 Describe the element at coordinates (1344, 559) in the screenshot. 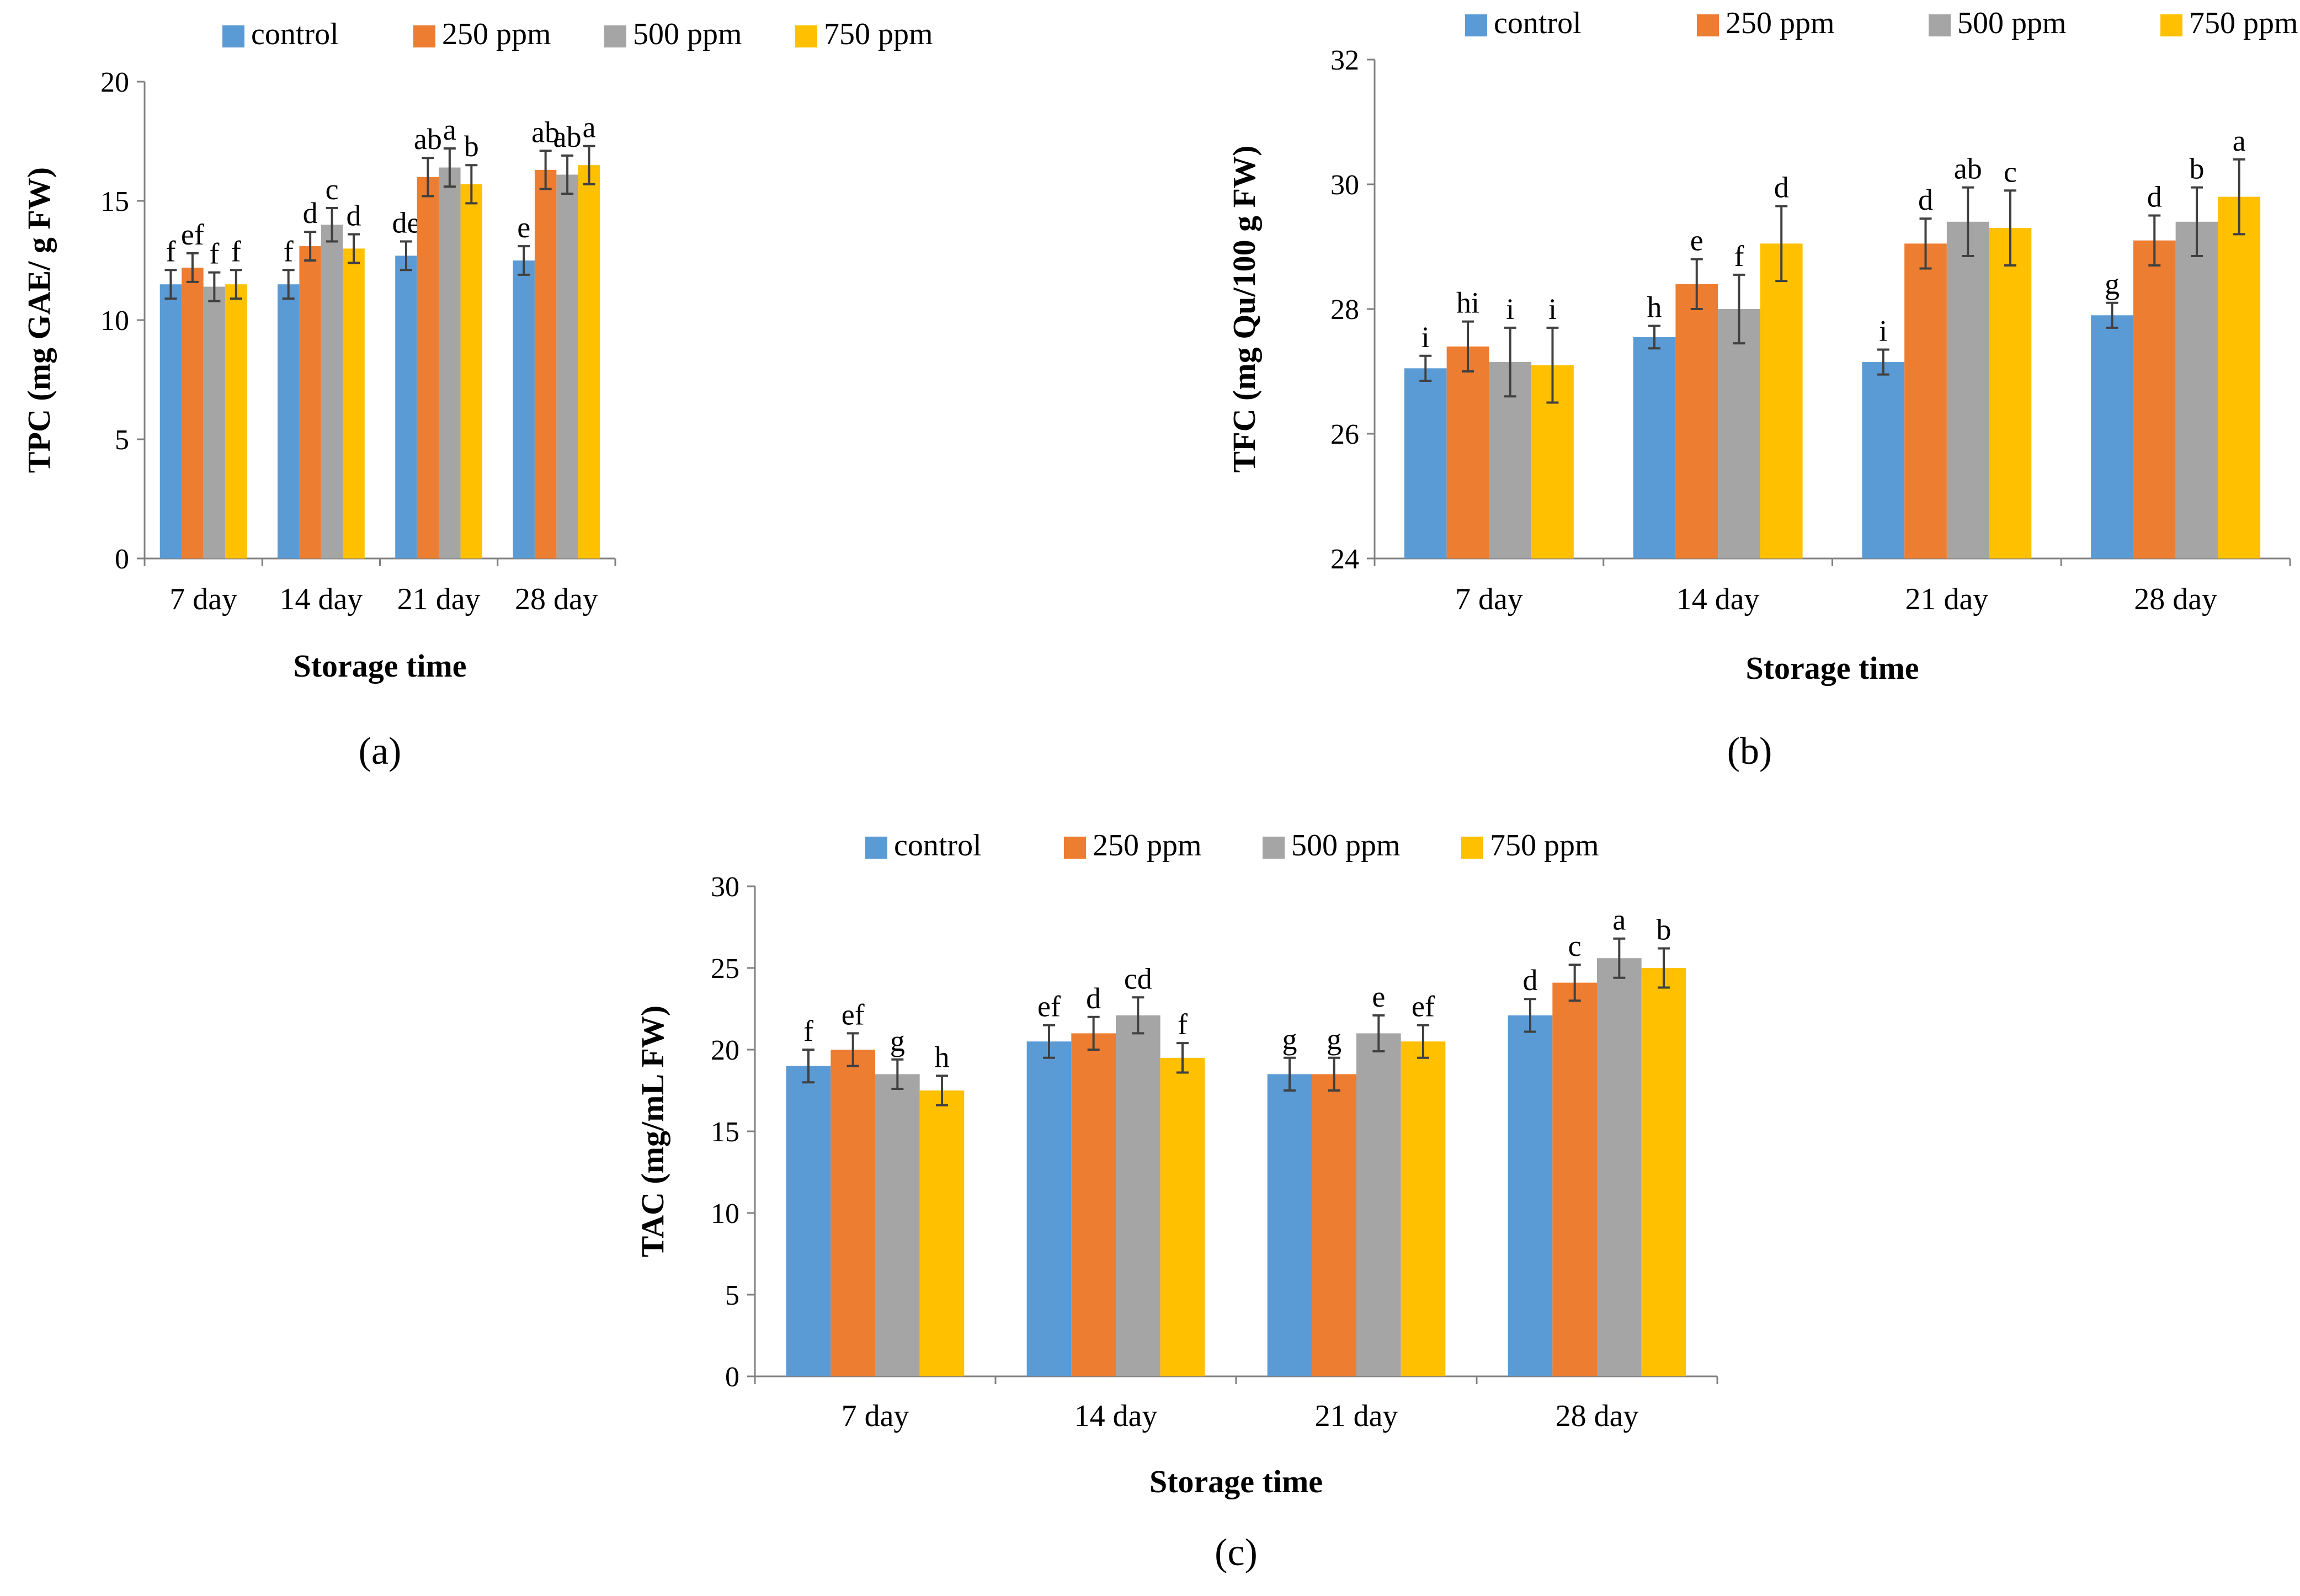

I see `y-tick-label: 24` at that location.